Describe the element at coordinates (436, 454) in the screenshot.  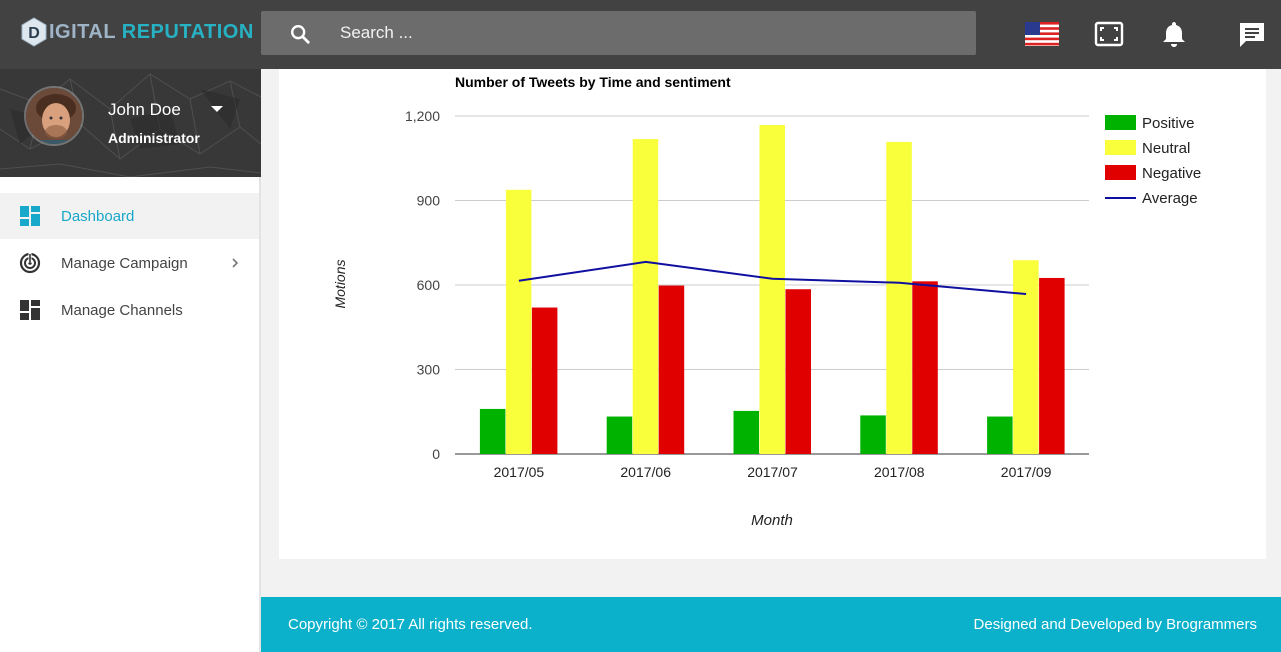
I see `y-tick-label: 0` at that location.